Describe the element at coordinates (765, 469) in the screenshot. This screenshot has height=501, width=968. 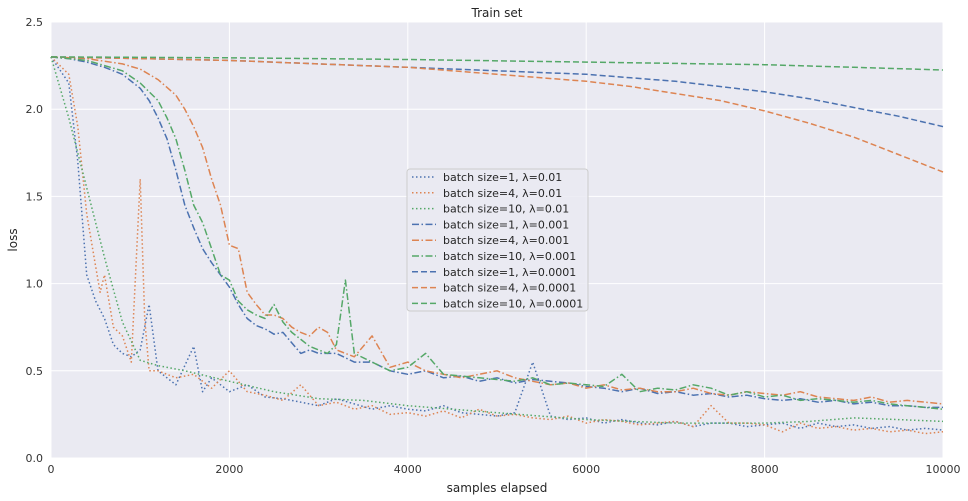
I see `x-tick-label: 8000` at that location.